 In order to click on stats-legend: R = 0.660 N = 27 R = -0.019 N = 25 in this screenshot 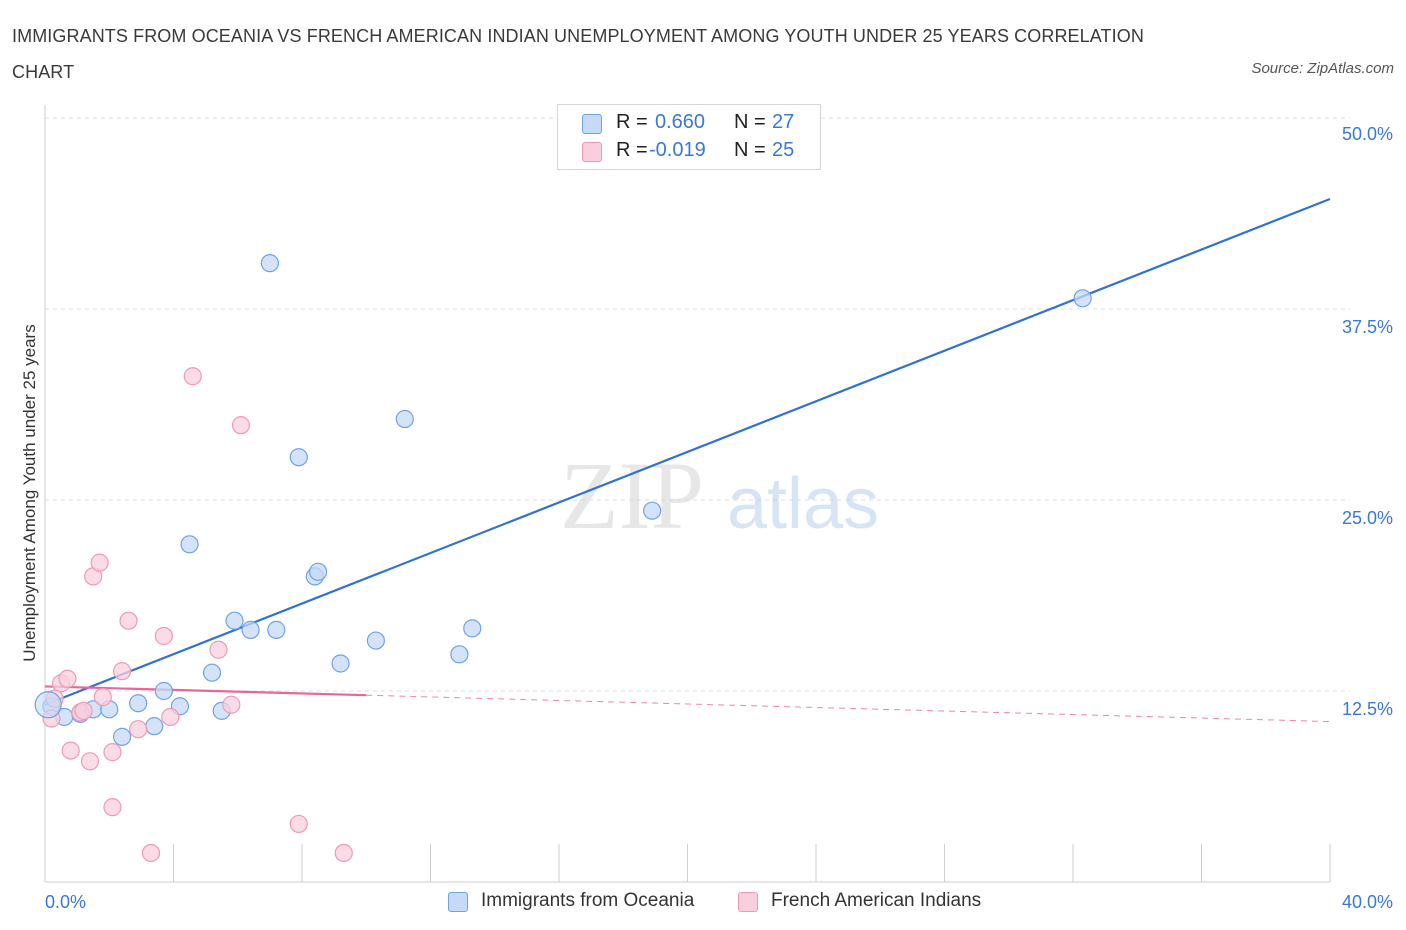, I will do `click(689, 137)`.